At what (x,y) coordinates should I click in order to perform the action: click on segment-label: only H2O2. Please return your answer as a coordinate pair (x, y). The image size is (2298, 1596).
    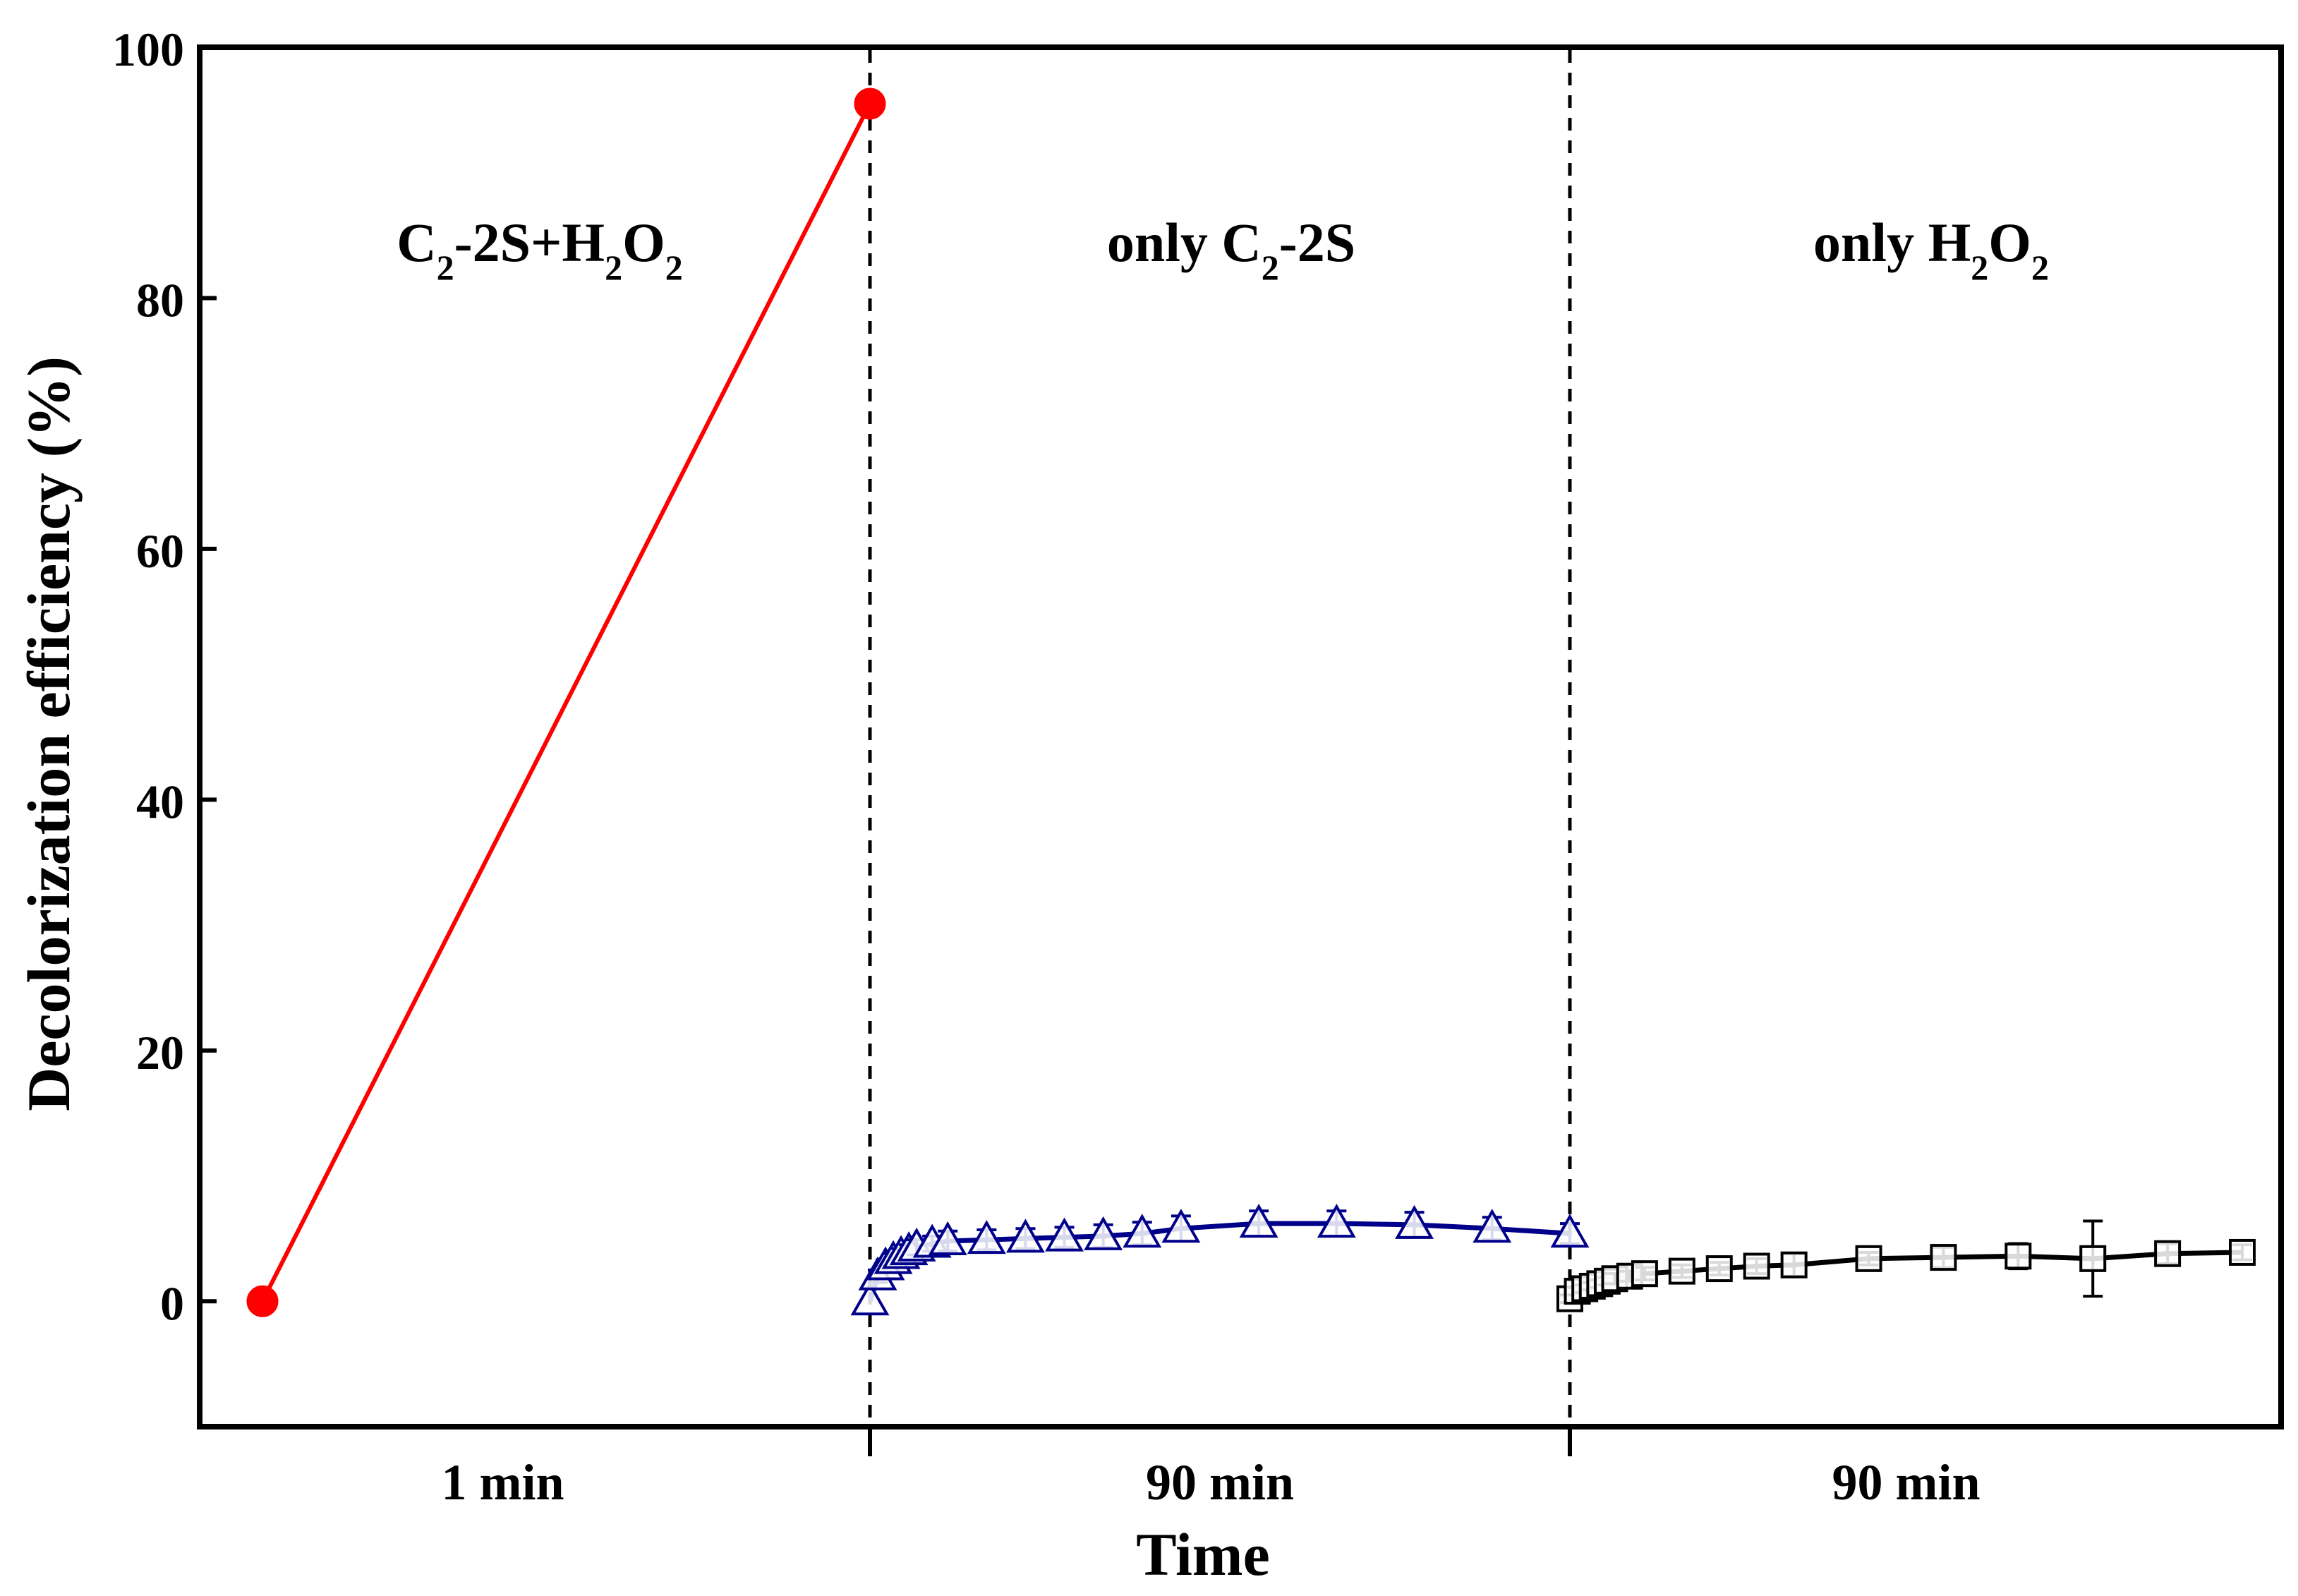
    Looking at the image, I should click on (1931, 250).